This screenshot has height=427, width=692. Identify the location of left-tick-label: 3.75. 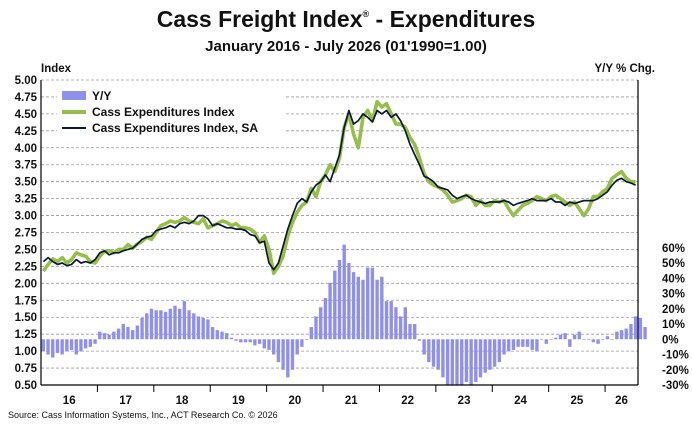
(26, 166).